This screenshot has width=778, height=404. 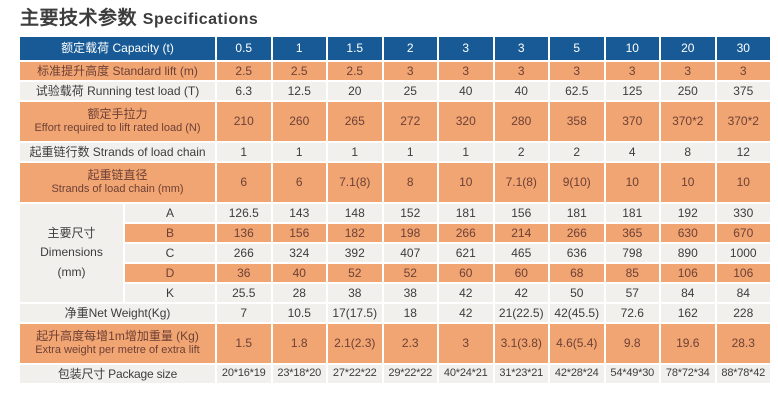 I want to click on value-cell: 42, so click(x=466, y=293).